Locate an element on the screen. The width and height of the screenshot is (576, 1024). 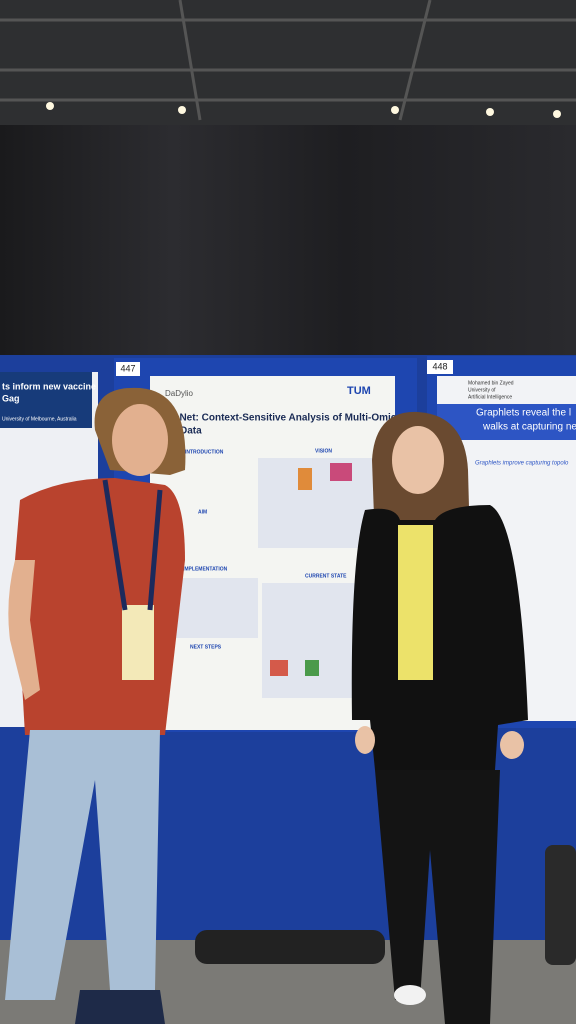
section-heading: INTRODUCTION is located at coordinates (204, 452).